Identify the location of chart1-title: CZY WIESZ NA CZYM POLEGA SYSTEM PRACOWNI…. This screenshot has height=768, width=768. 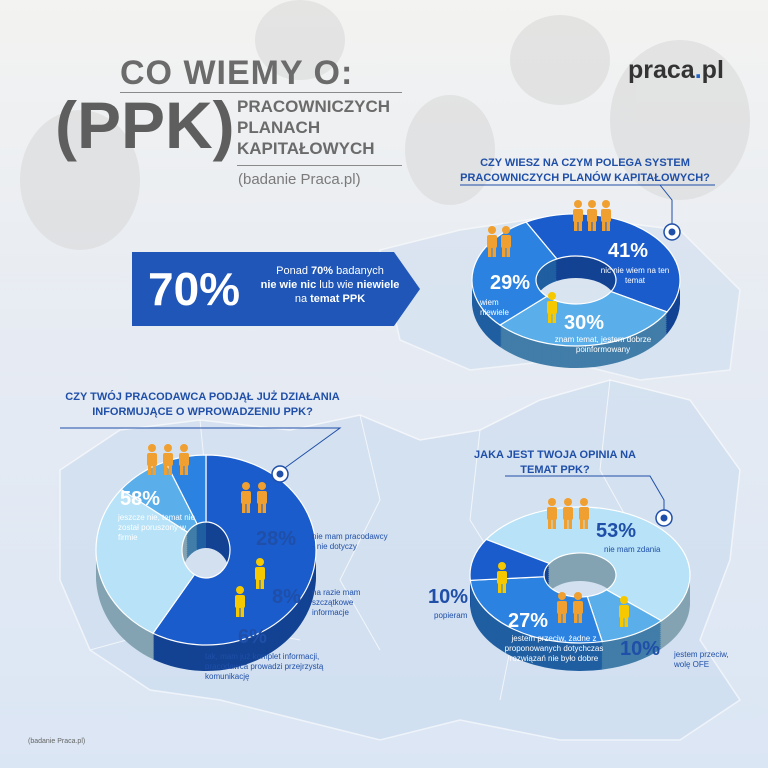
(585, 170).